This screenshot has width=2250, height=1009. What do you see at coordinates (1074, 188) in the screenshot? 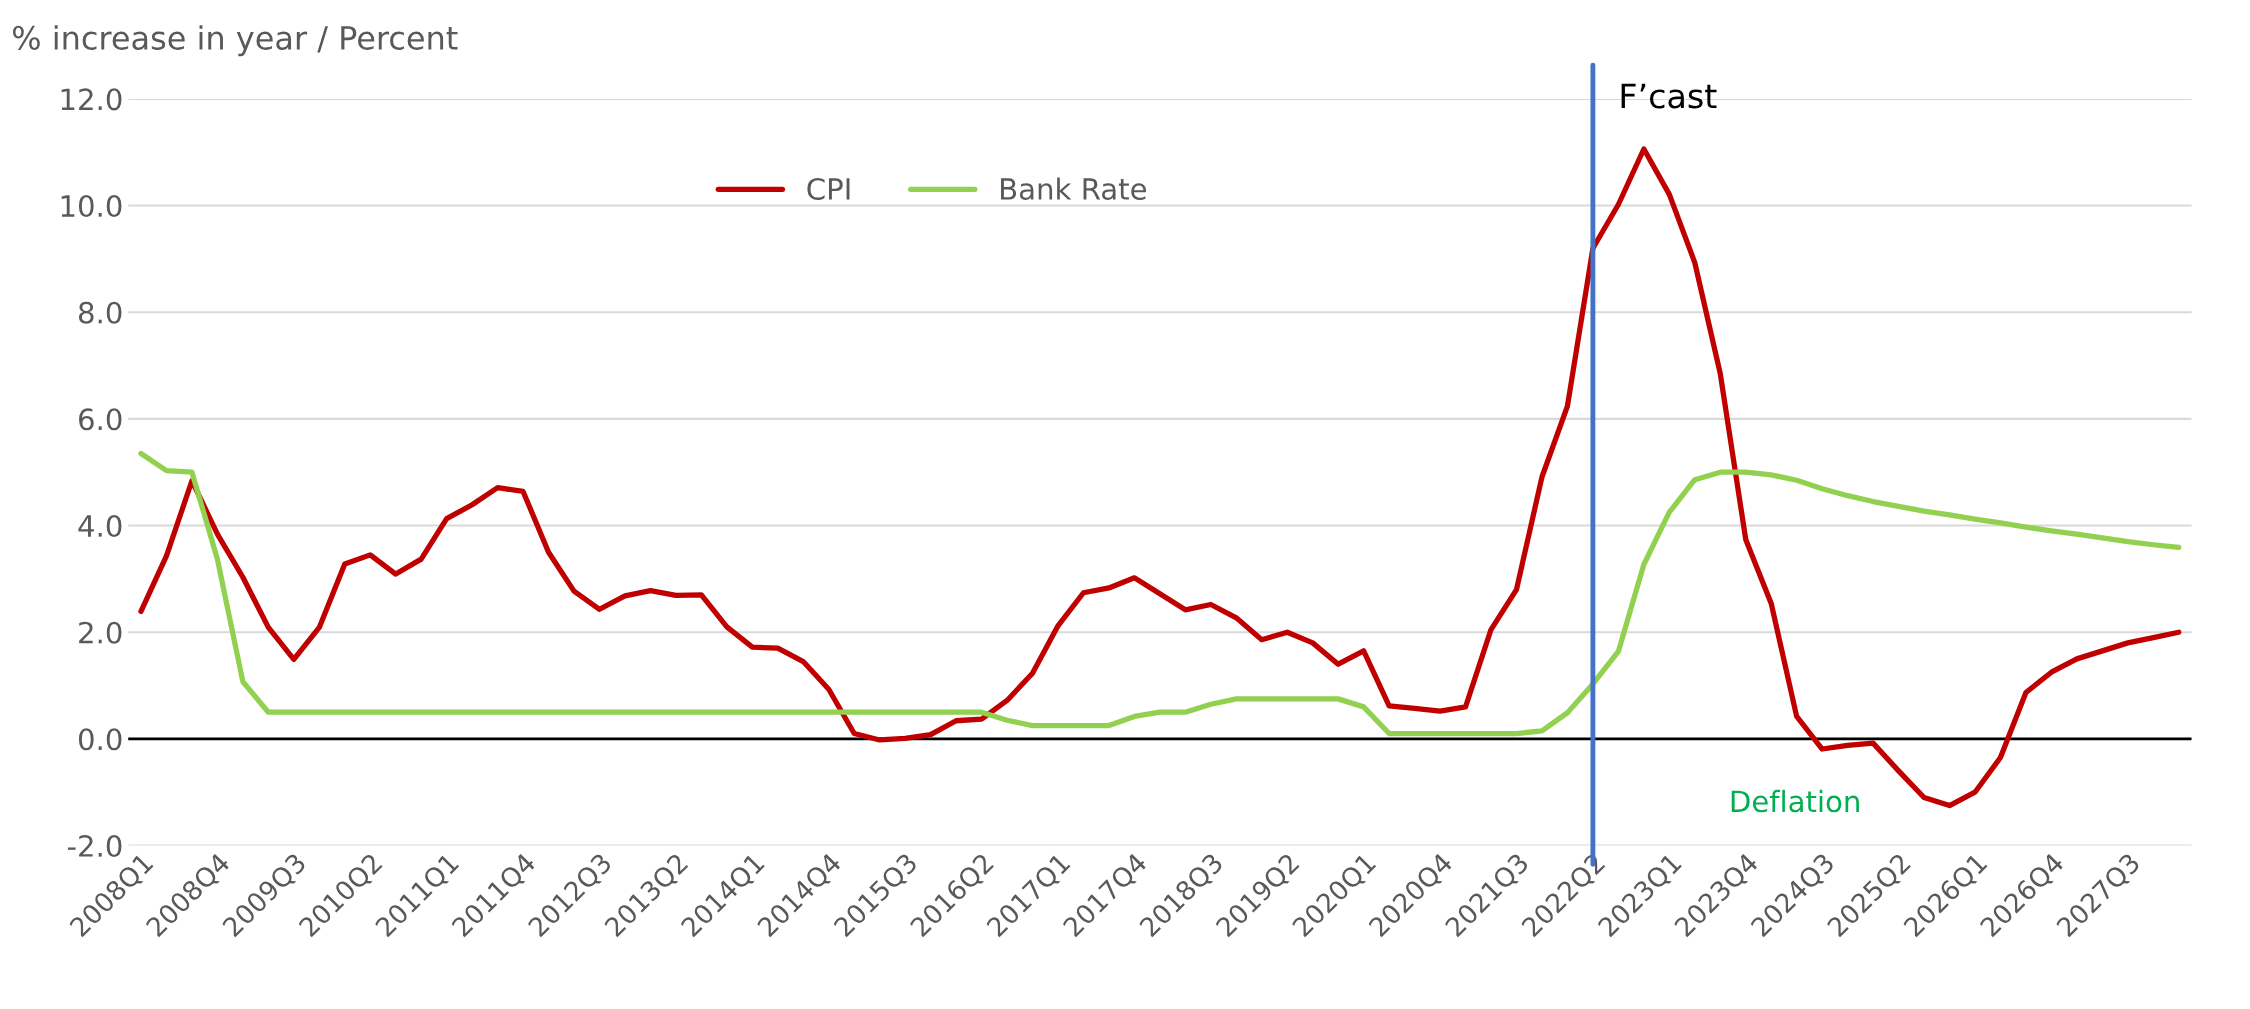
I see `legend-label: Bank Rate` at bounding box center [1074, 188].